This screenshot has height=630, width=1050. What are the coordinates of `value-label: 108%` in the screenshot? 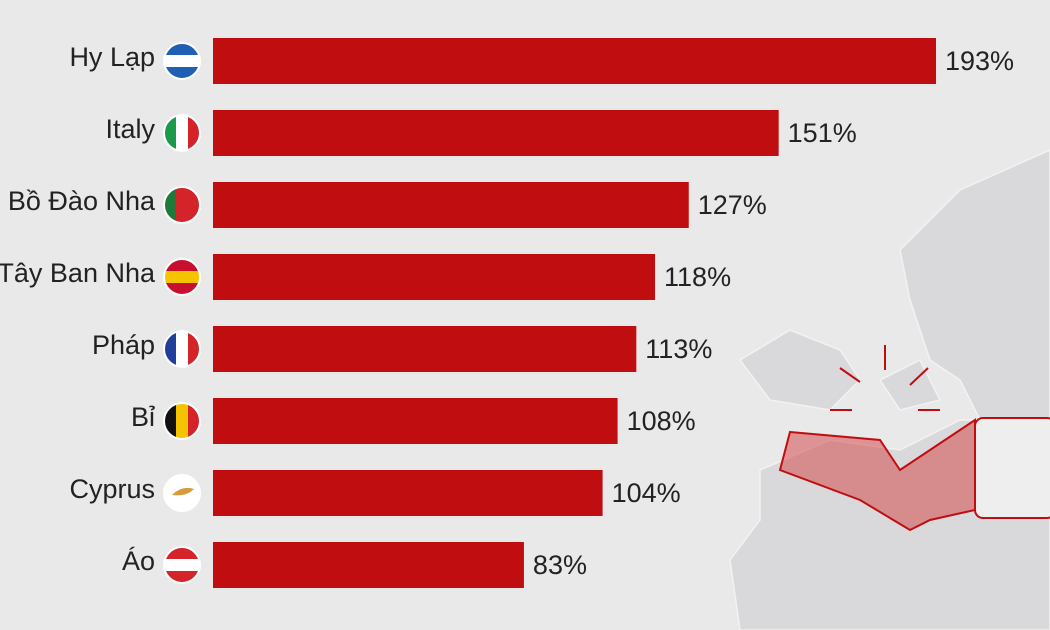 It's located at (661, 421).